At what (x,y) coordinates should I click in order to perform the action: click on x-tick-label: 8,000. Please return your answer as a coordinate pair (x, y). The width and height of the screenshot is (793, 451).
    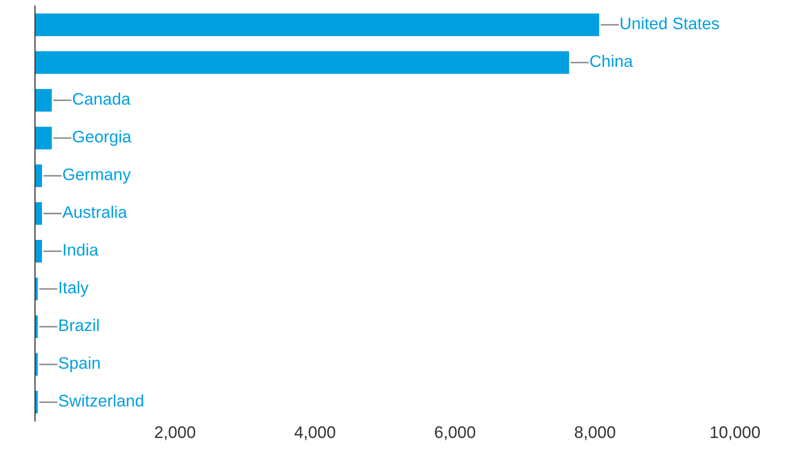
    Looking at the image, I should click on (595, 433).